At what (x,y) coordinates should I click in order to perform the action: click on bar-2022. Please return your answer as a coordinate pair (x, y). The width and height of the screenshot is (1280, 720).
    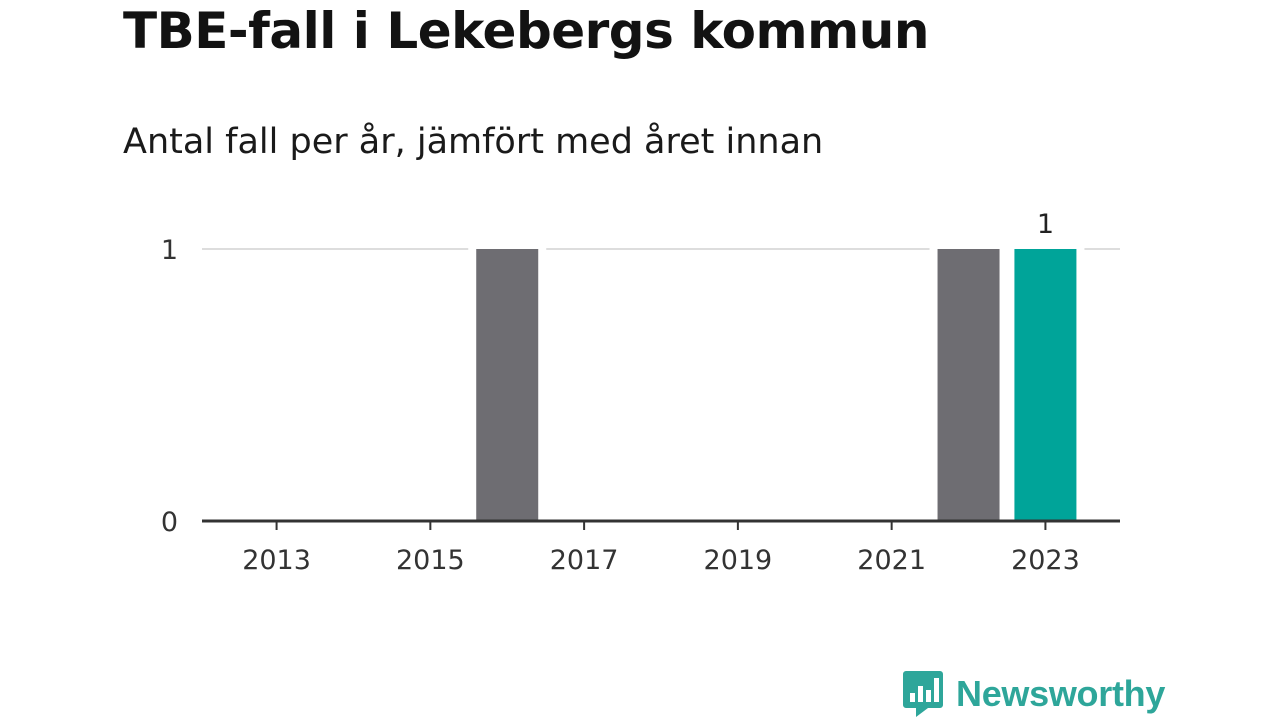
    Looking at the image, I should click on (968, 385).